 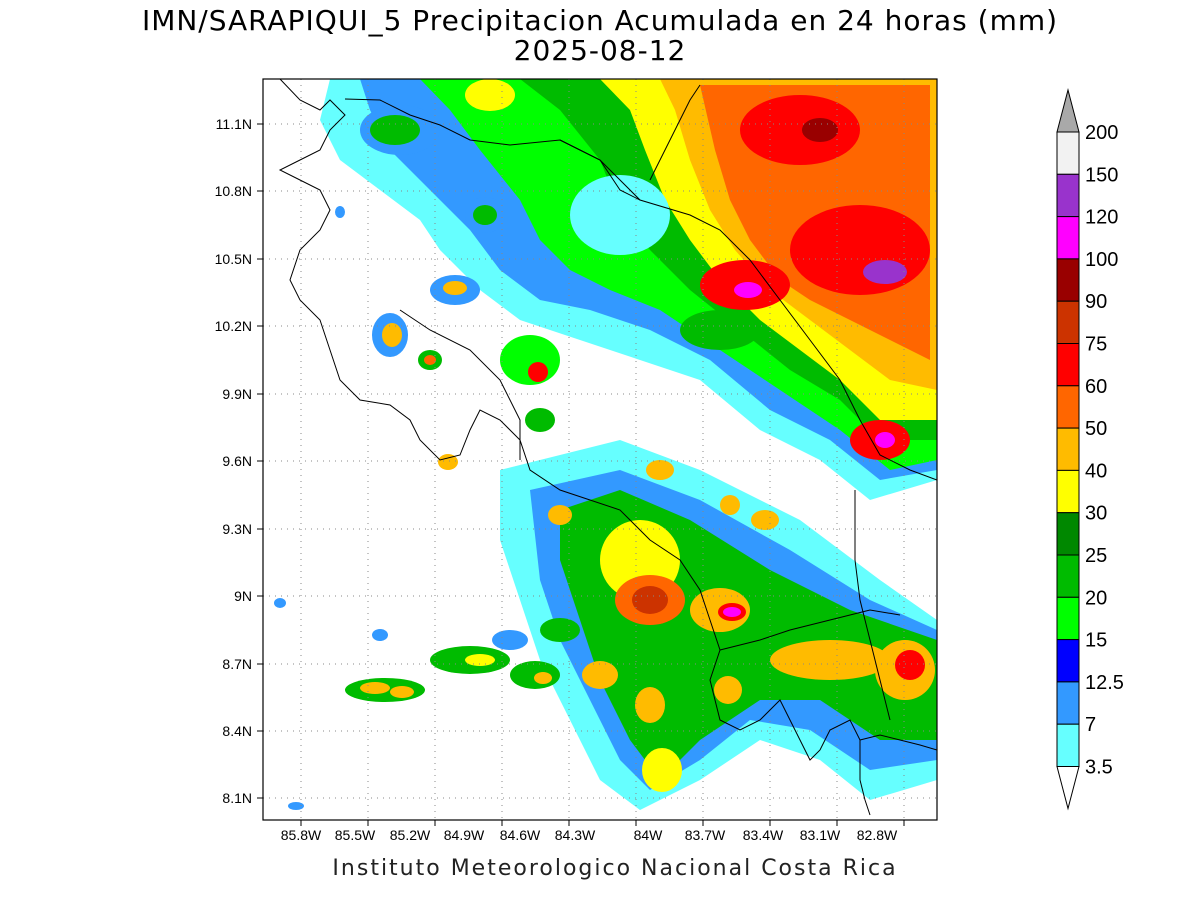 I want to click on colorbar-label: 75, so click(x=1096, y=345).